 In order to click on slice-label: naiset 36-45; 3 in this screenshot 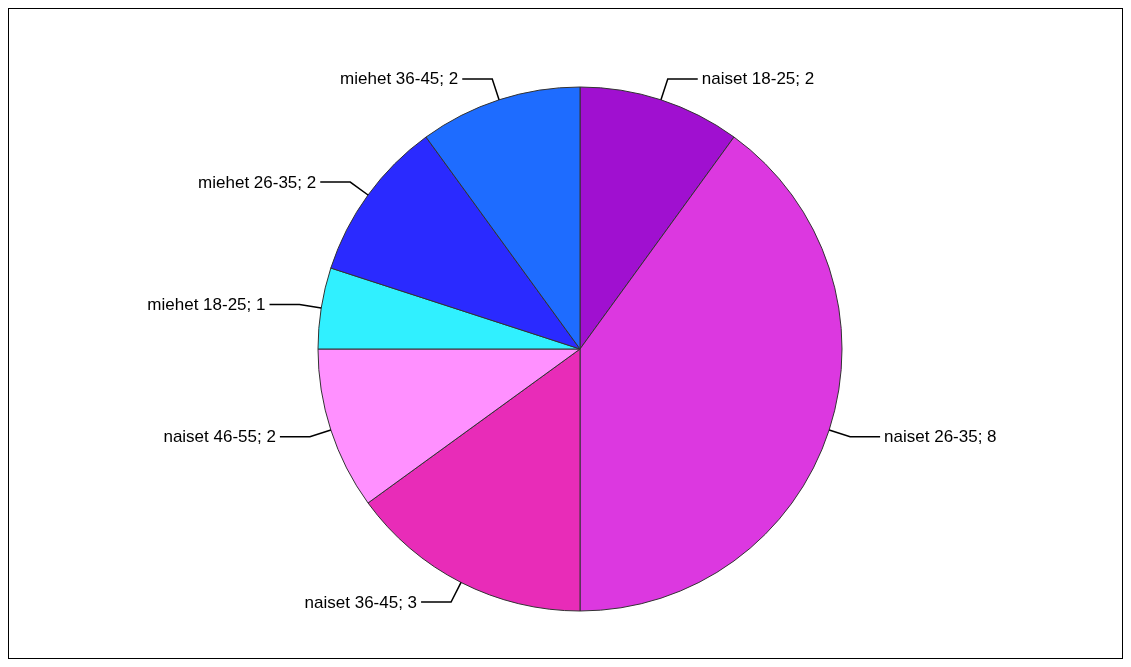, I will do `click(361, 602)`.